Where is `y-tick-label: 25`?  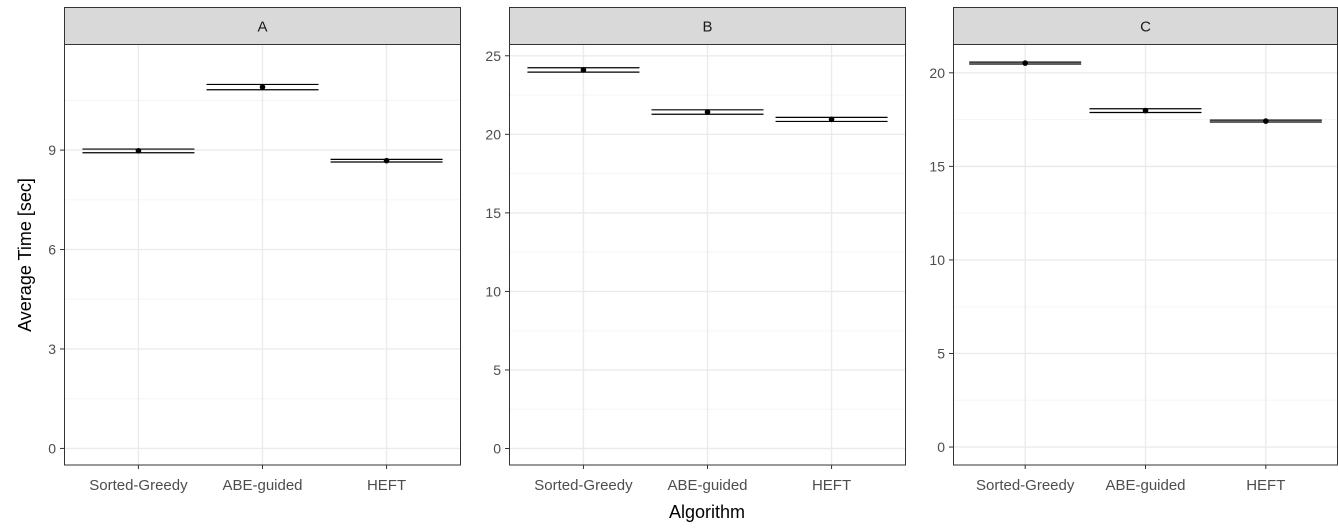 y-tick-label: 25 is located at coordinates (493, 56).